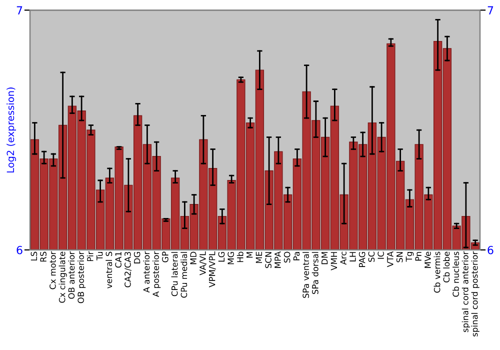 The height and width of the screenshot is (350, 500). I want to click on x-tick-label: Pn, so click(418, 256).